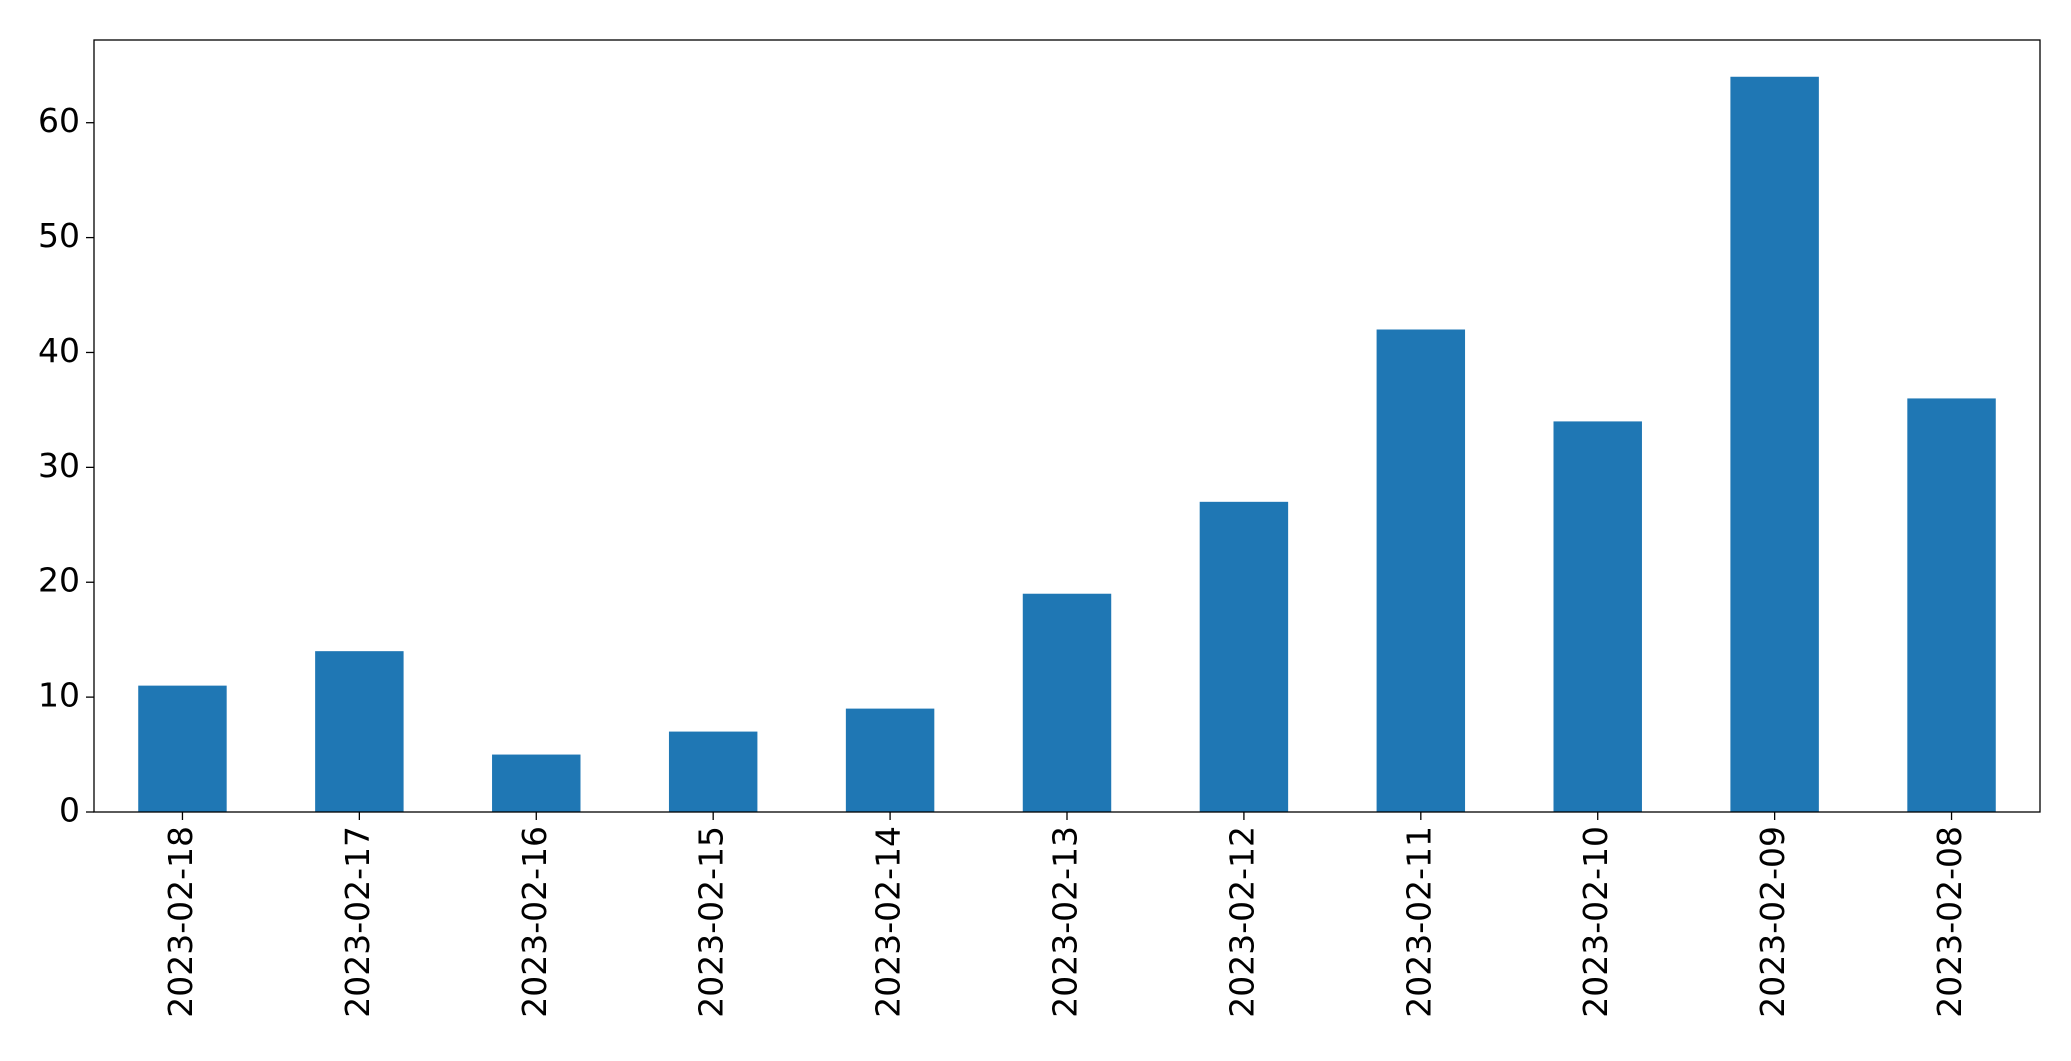 The height and width of the screenshot is (1061, 2071). What do you see at coordinates (69, 810) in the screenshot?
I see `y-tick-label: 0` at bounding box center [69, 810].